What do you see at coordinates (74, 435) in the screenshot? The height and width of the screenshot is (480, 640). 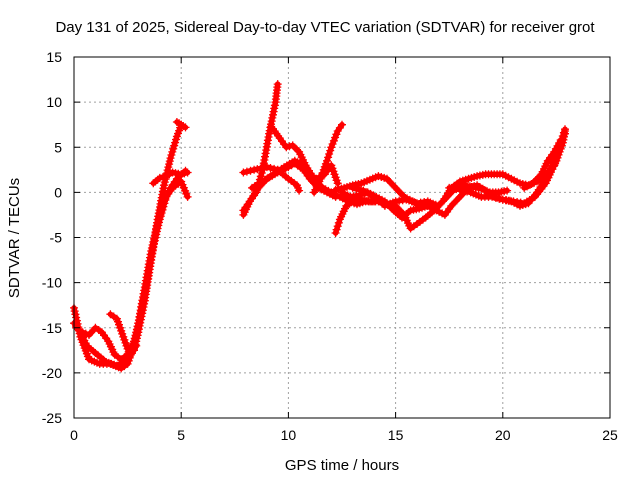 I see `x-tick-label: 0` at bounding box center [74, 435].